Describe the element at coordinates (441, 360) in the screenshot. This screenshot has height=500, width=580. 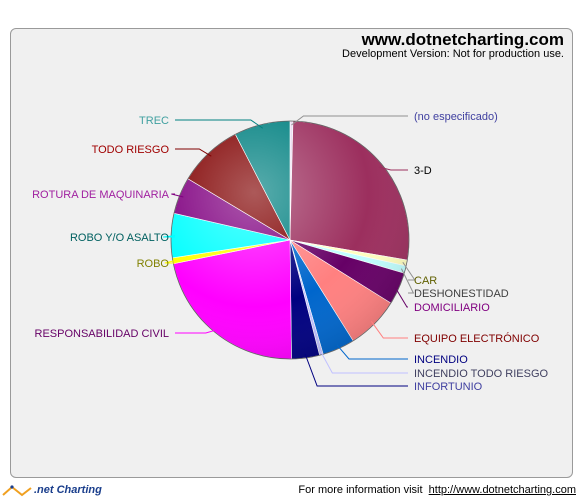
I see `slice-label-incendio: INCENDIO` at that location.